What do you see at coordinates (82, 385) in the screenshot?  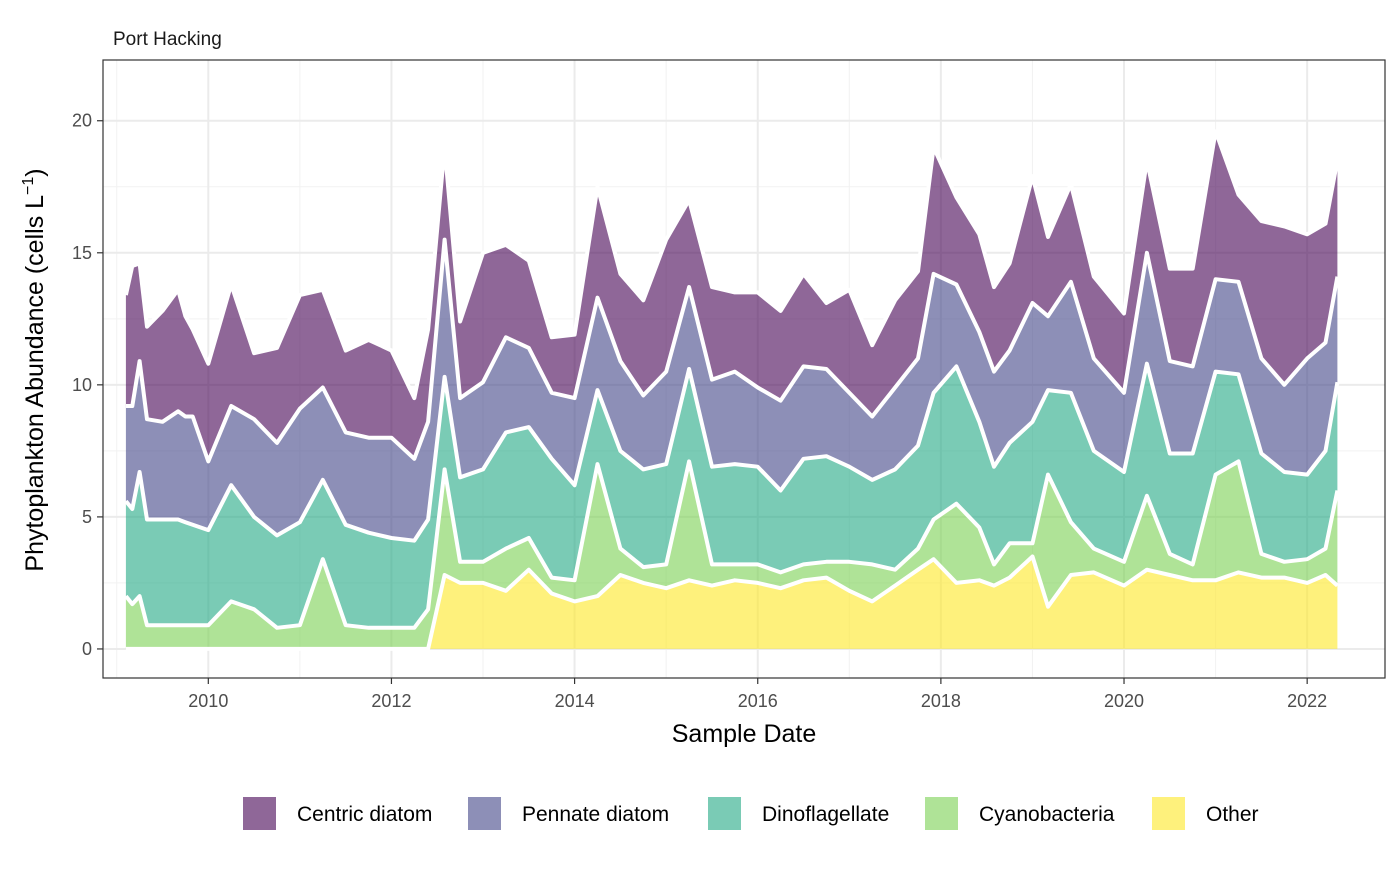 I see `y-tick-label: 10` at bounding box center [82, 385].